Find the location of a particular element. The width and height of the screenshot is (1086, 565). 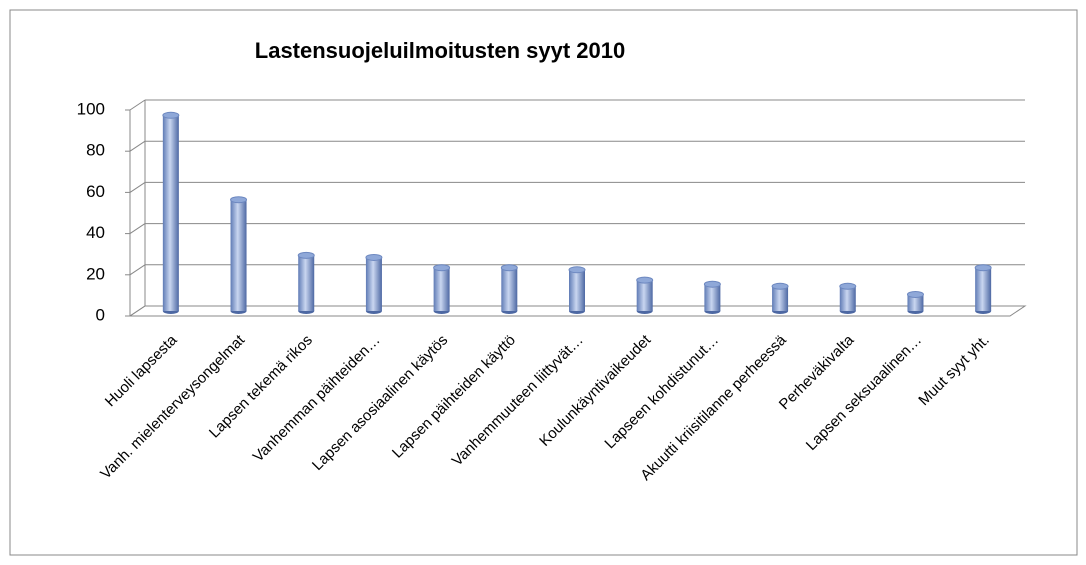

chart-title: Lastensuojeluilmoitusten syyt 2010 is located at coordinates (440, 50).